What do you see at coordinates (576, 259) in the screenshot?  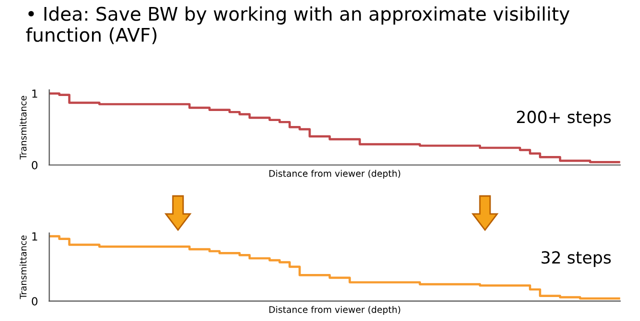 I see `annotation: 32 steps` at bounding box center [576, 259].